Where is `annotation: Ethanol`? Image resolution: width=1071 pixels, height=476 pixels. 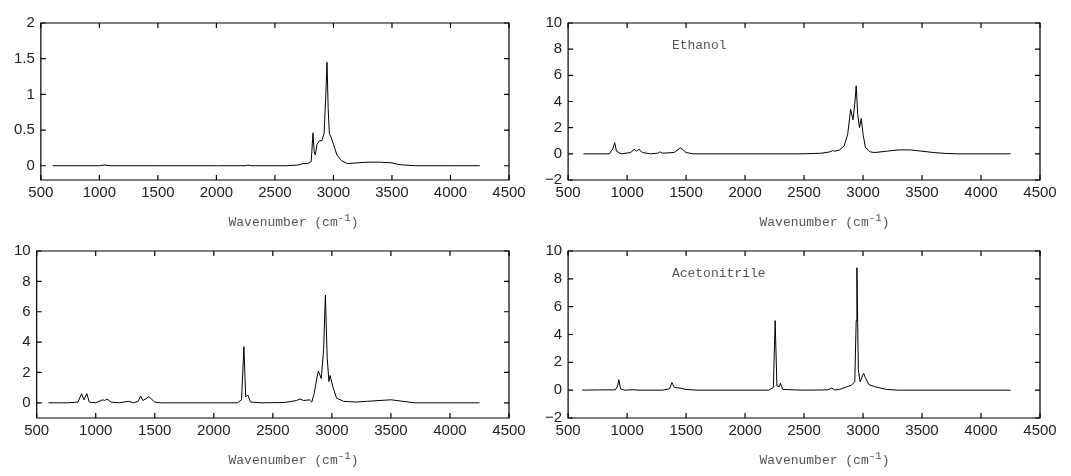 annotation: Ethanol is located at coordinates (699, 45).